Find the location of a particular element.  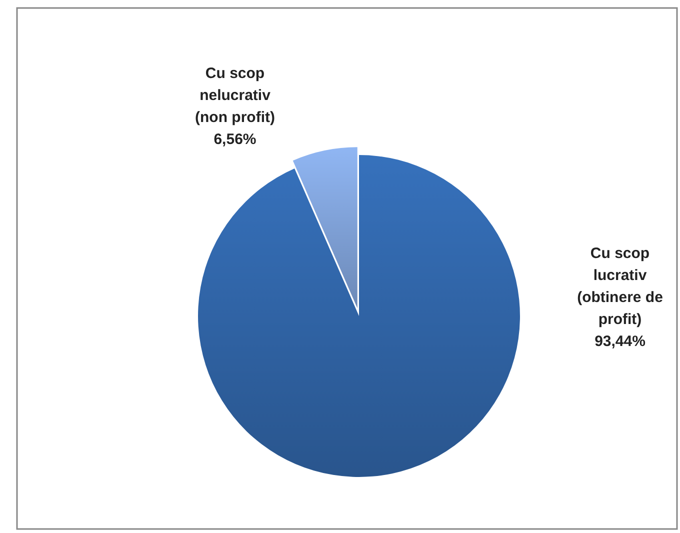

slice-label: Cu scop lucrativ (obtinere de profit) is located at coordinates (620, 286).